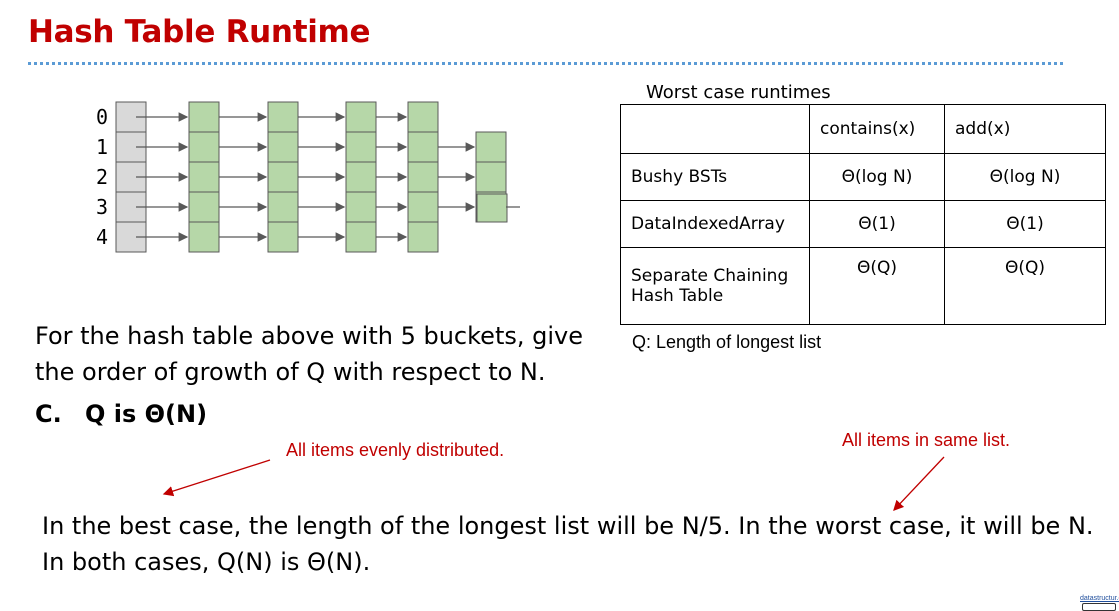 The width and height of the screenshot is (1119, 611). I want to click on row-contains: Θ(1), so click(877, 224).